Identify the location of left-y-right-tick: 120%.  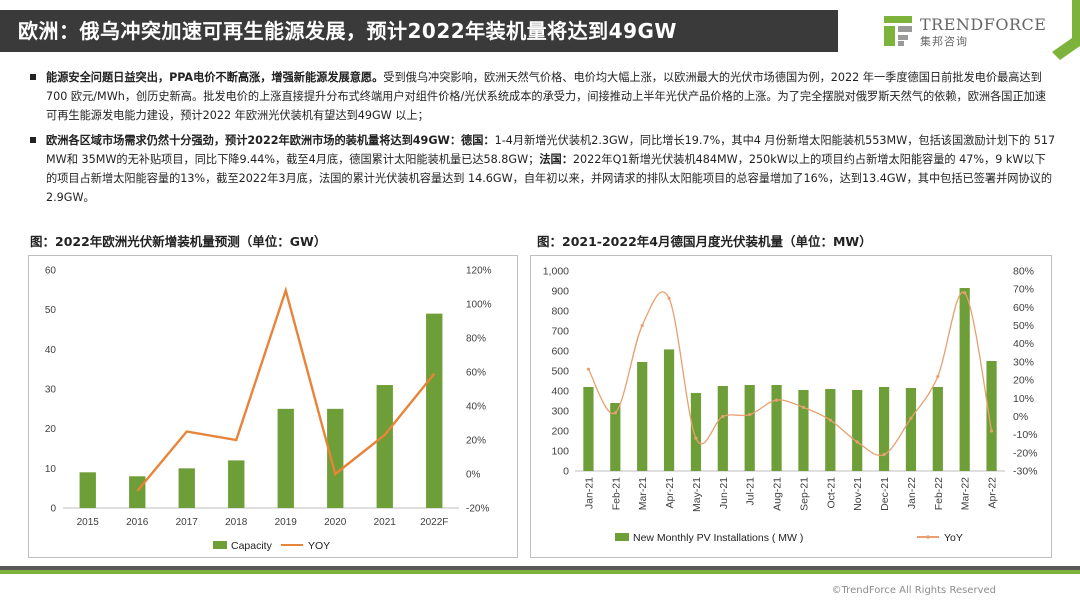
(479, 271).